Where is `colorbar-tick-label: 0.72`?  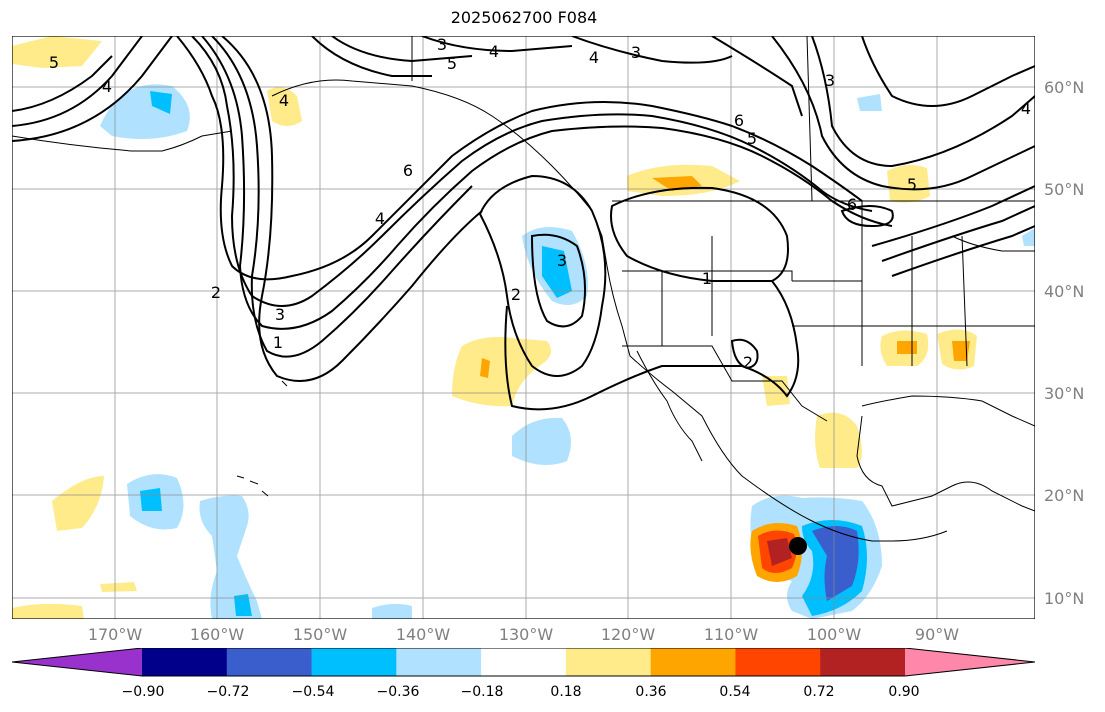
colorbar-tick-label: 0.72 is located at coordinates (819, 692).